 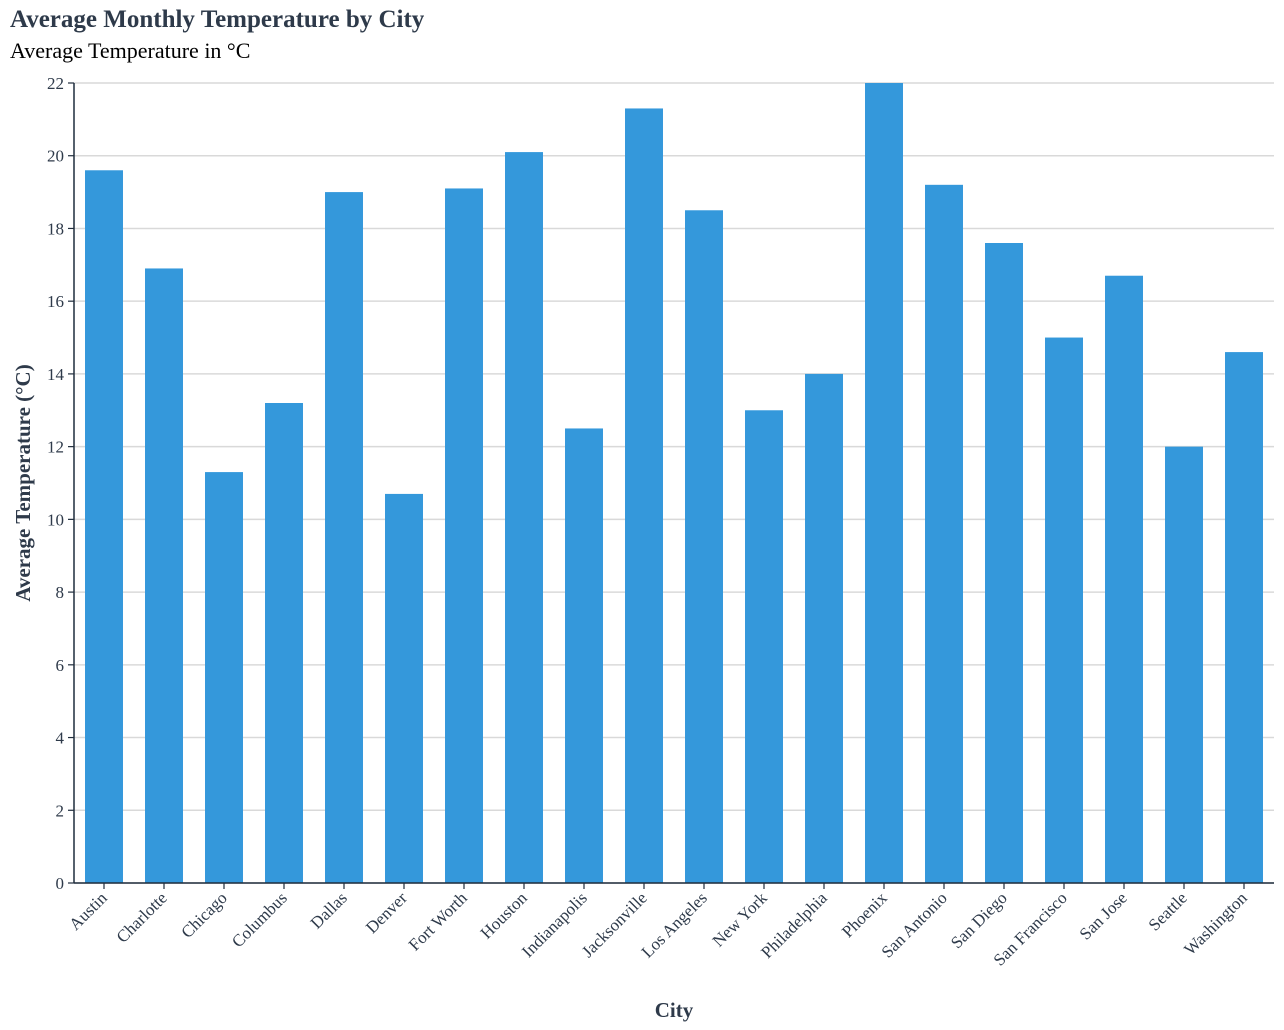 What do you see at coordinates (740, 919) in the screenshot?
I see `x-tick-label: New York` at bounding box center [740, 919].